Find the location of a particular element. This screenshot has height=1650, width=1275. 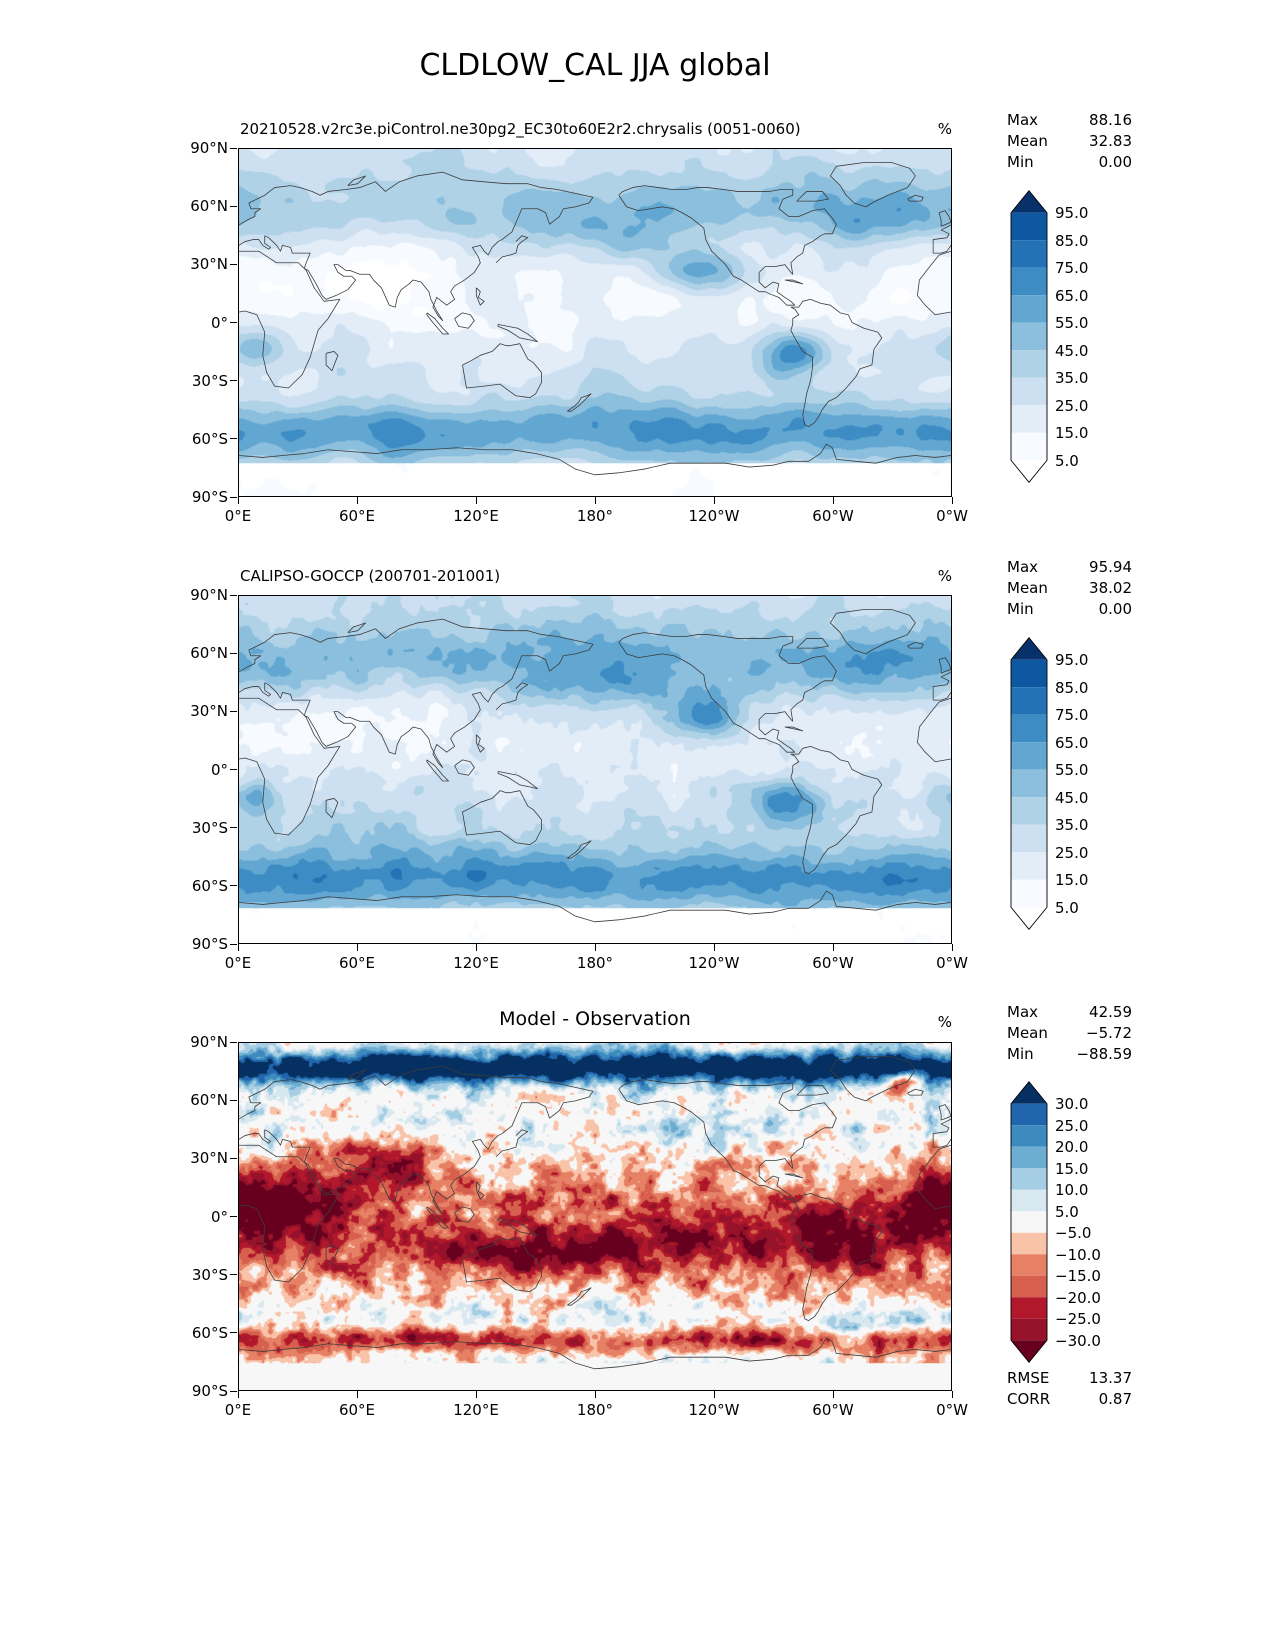

figure-title: CLDLOW_CAL JJA global is located at coordinates (595, 65).